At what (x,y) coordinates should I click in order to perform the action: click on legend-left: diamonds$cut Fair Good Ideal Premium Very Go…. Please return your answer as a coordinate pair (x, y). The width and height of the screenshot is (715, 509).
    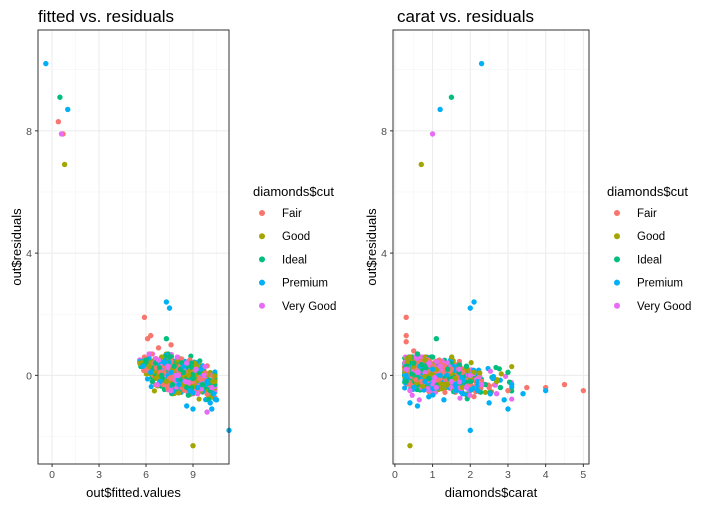
    Looking at the image, I should click on (294, 248).